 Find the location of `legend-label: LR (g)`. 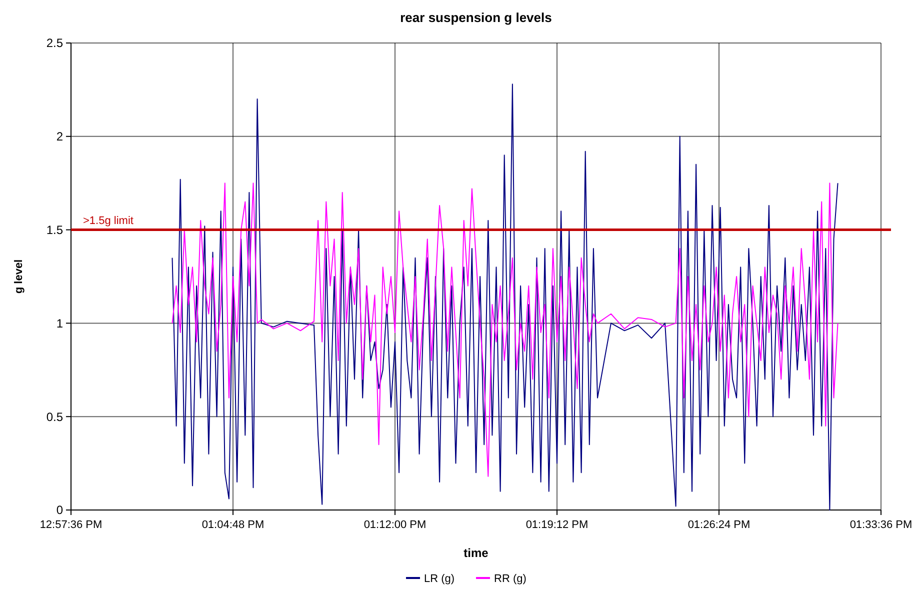

legend-label: LR (g) is located at coordinates (439, 578).